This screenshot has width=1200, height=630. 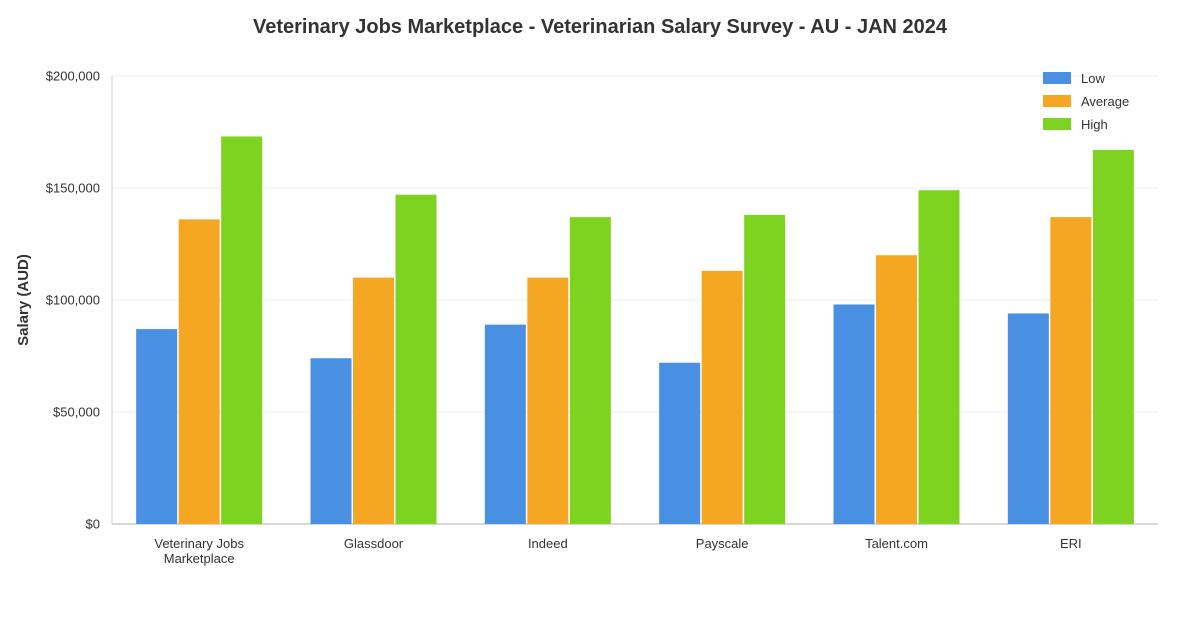 I want to click on legend-swatch-average, so click(x=1057, y=101).